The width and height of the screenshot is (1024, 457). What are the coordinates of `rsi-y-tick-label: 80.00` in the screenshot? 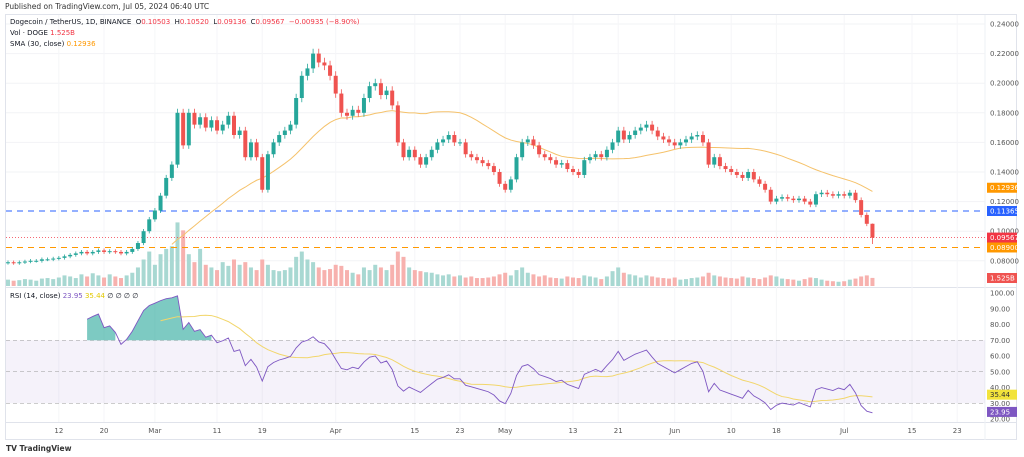 It's located at (1000, 325).